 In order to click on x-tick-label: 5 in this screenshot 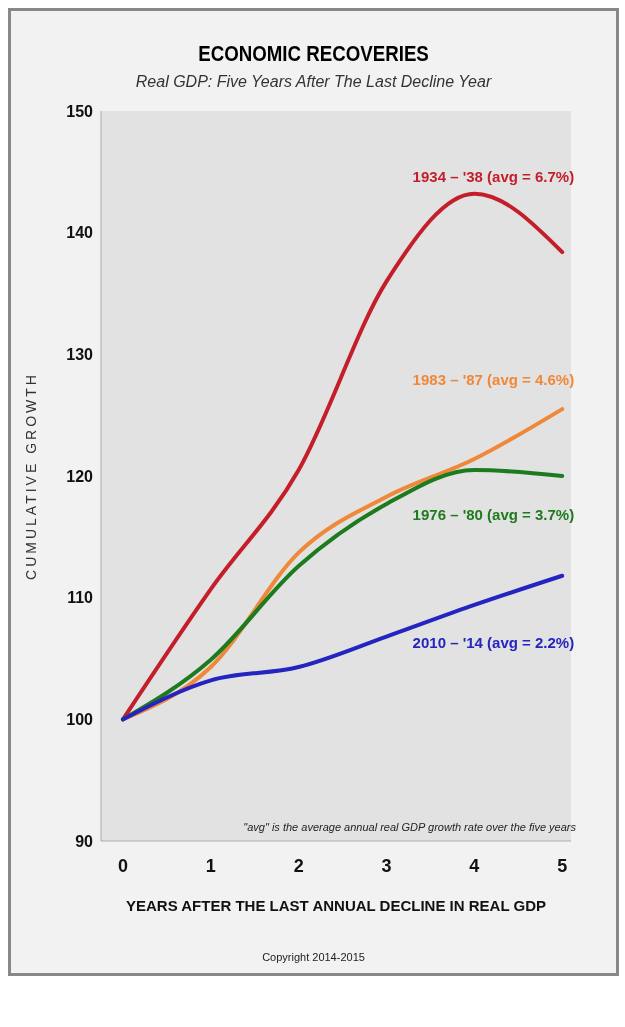, I will do `click(562, 865)`.